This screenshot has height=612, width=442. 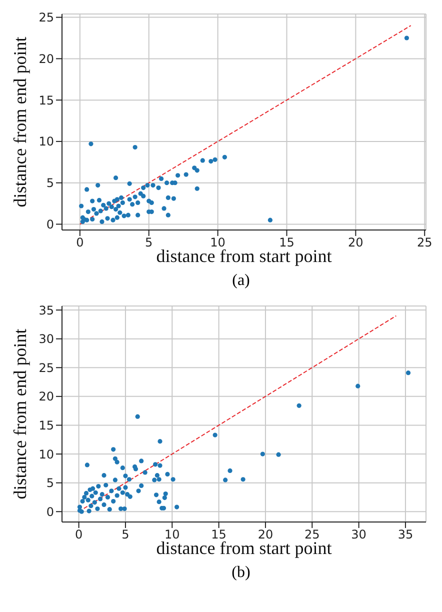 What do you see at coordinates (424, 243) in the screenshot?
I see `x-tick-label: 25` at bounding box center [424, 243].